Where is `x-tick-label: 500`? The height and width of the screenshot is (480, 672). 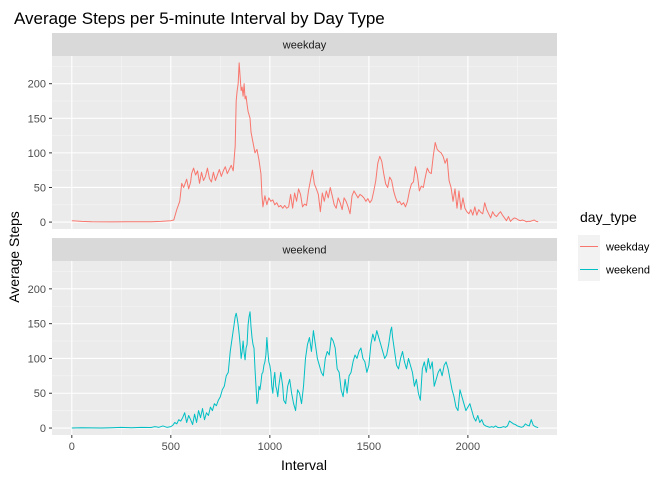 x-tick-label: 500 is located at coordinates (171, 447).